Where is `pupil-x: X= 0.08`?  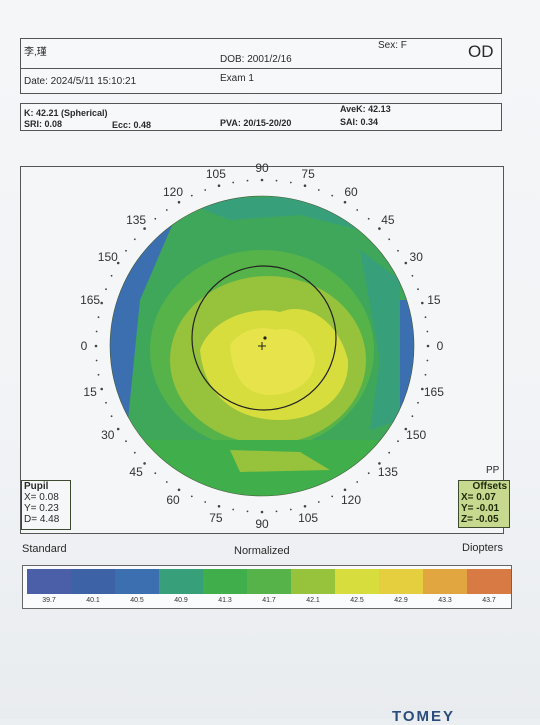
pupil-x: X= 0.08 is located at coordinates (41, 497).